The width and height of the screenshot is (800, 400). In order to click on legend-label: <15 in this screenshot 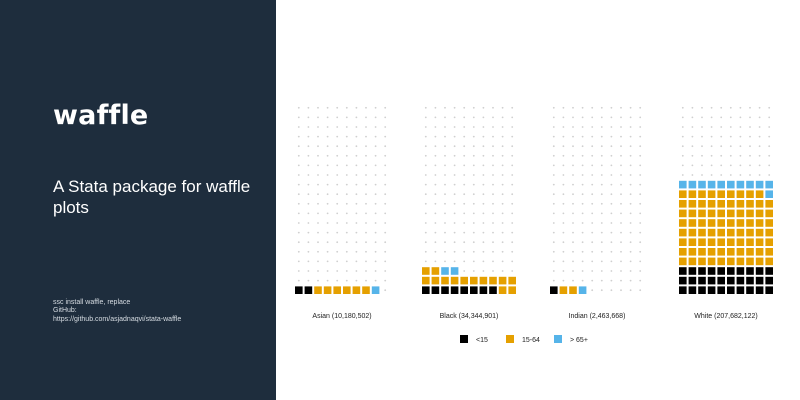, I will do `click(482, 340)`.